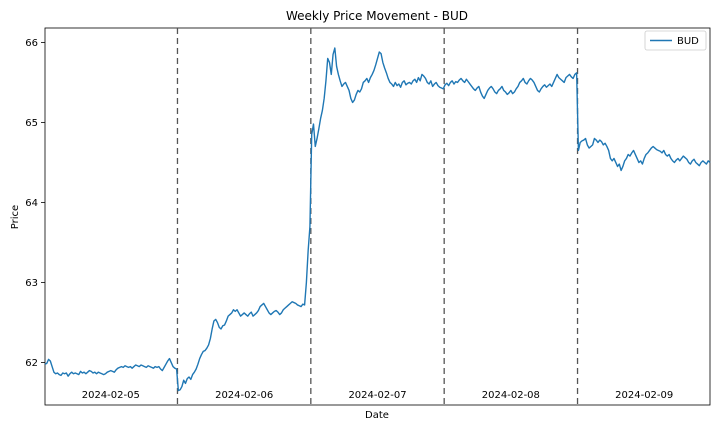  Describe the element at coordinates (31, 203) in the screenshot. I see `y-tick-label: 64` at that location.